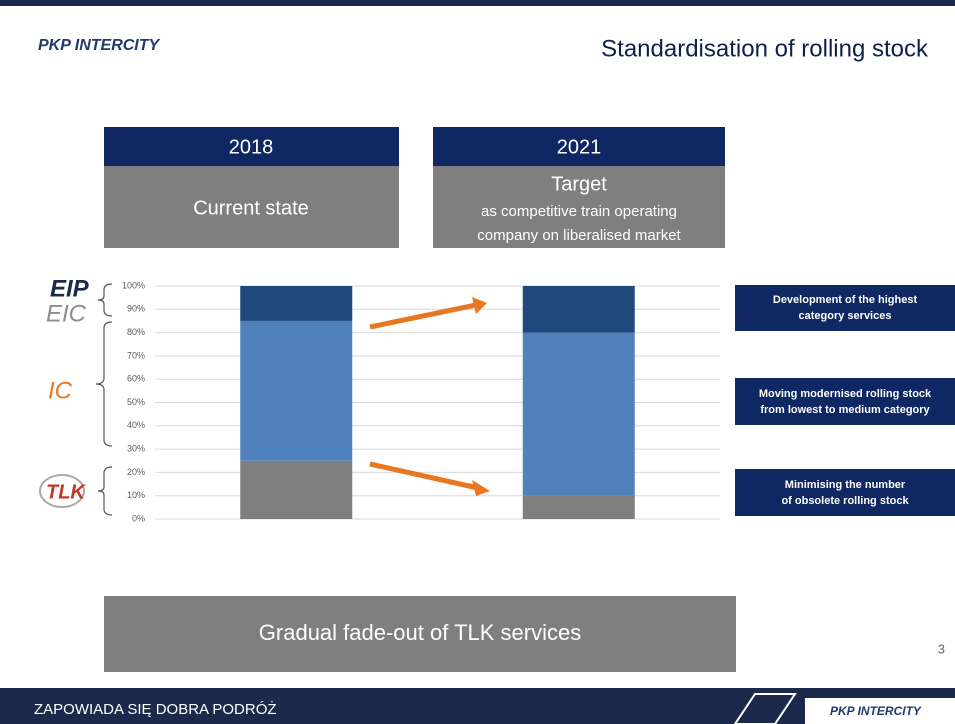  What do you see at coordinates (477, 48) in the screenshot?
I see `header` at bounding box center [477, 48].